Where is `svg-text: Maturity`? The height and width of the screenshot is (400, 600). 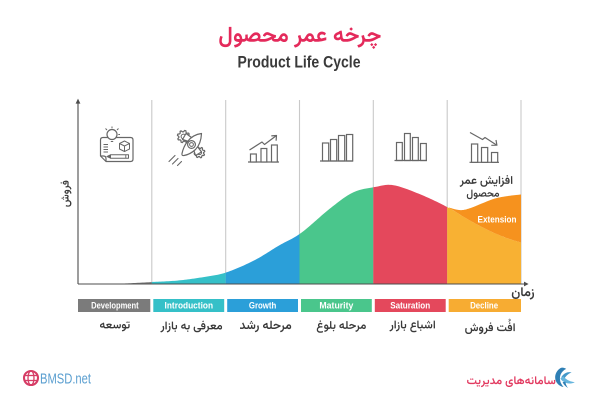
svg-text: Maturity is located at coordinates (336, 306).